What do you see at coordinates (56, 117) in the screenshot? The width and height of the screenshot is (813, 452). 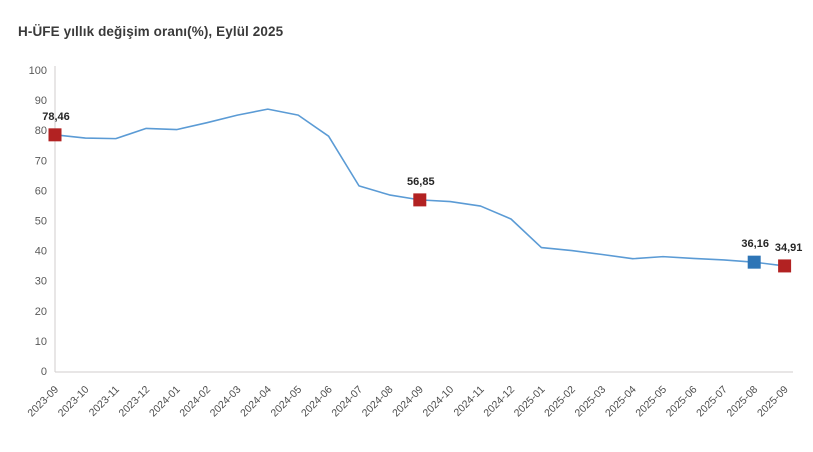 I see `data-point-label-2023-09: 78,46` at bounding box center [56, 117].